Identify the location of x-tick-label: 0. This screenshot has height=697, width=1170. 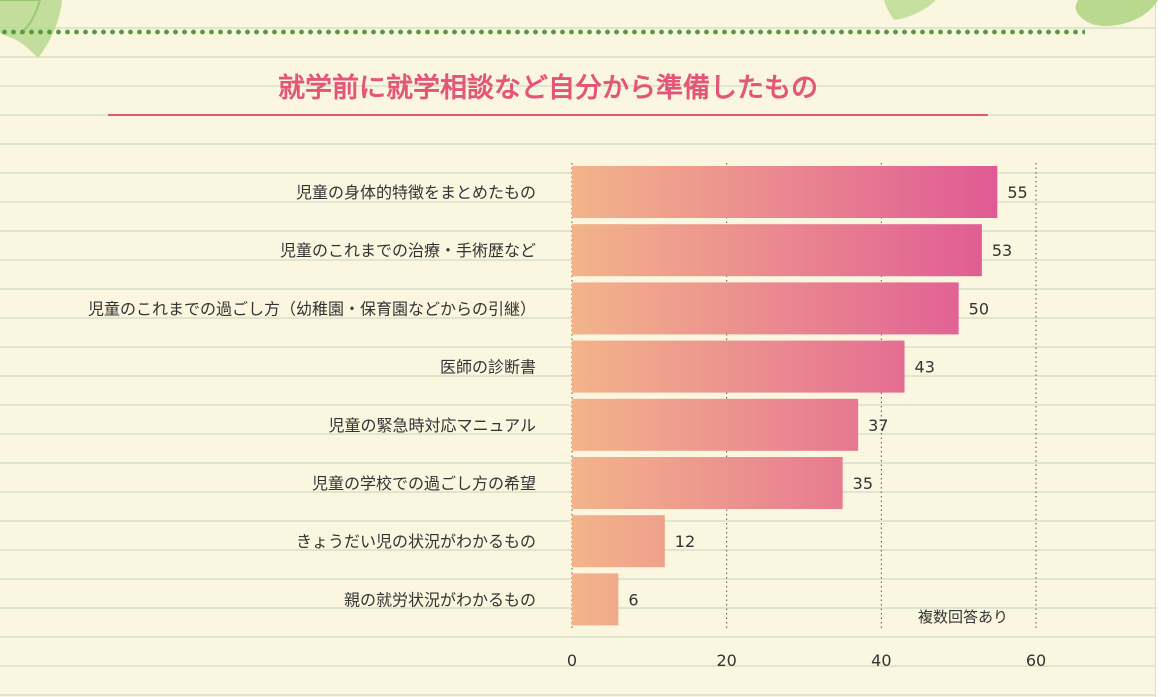
(572, 660).